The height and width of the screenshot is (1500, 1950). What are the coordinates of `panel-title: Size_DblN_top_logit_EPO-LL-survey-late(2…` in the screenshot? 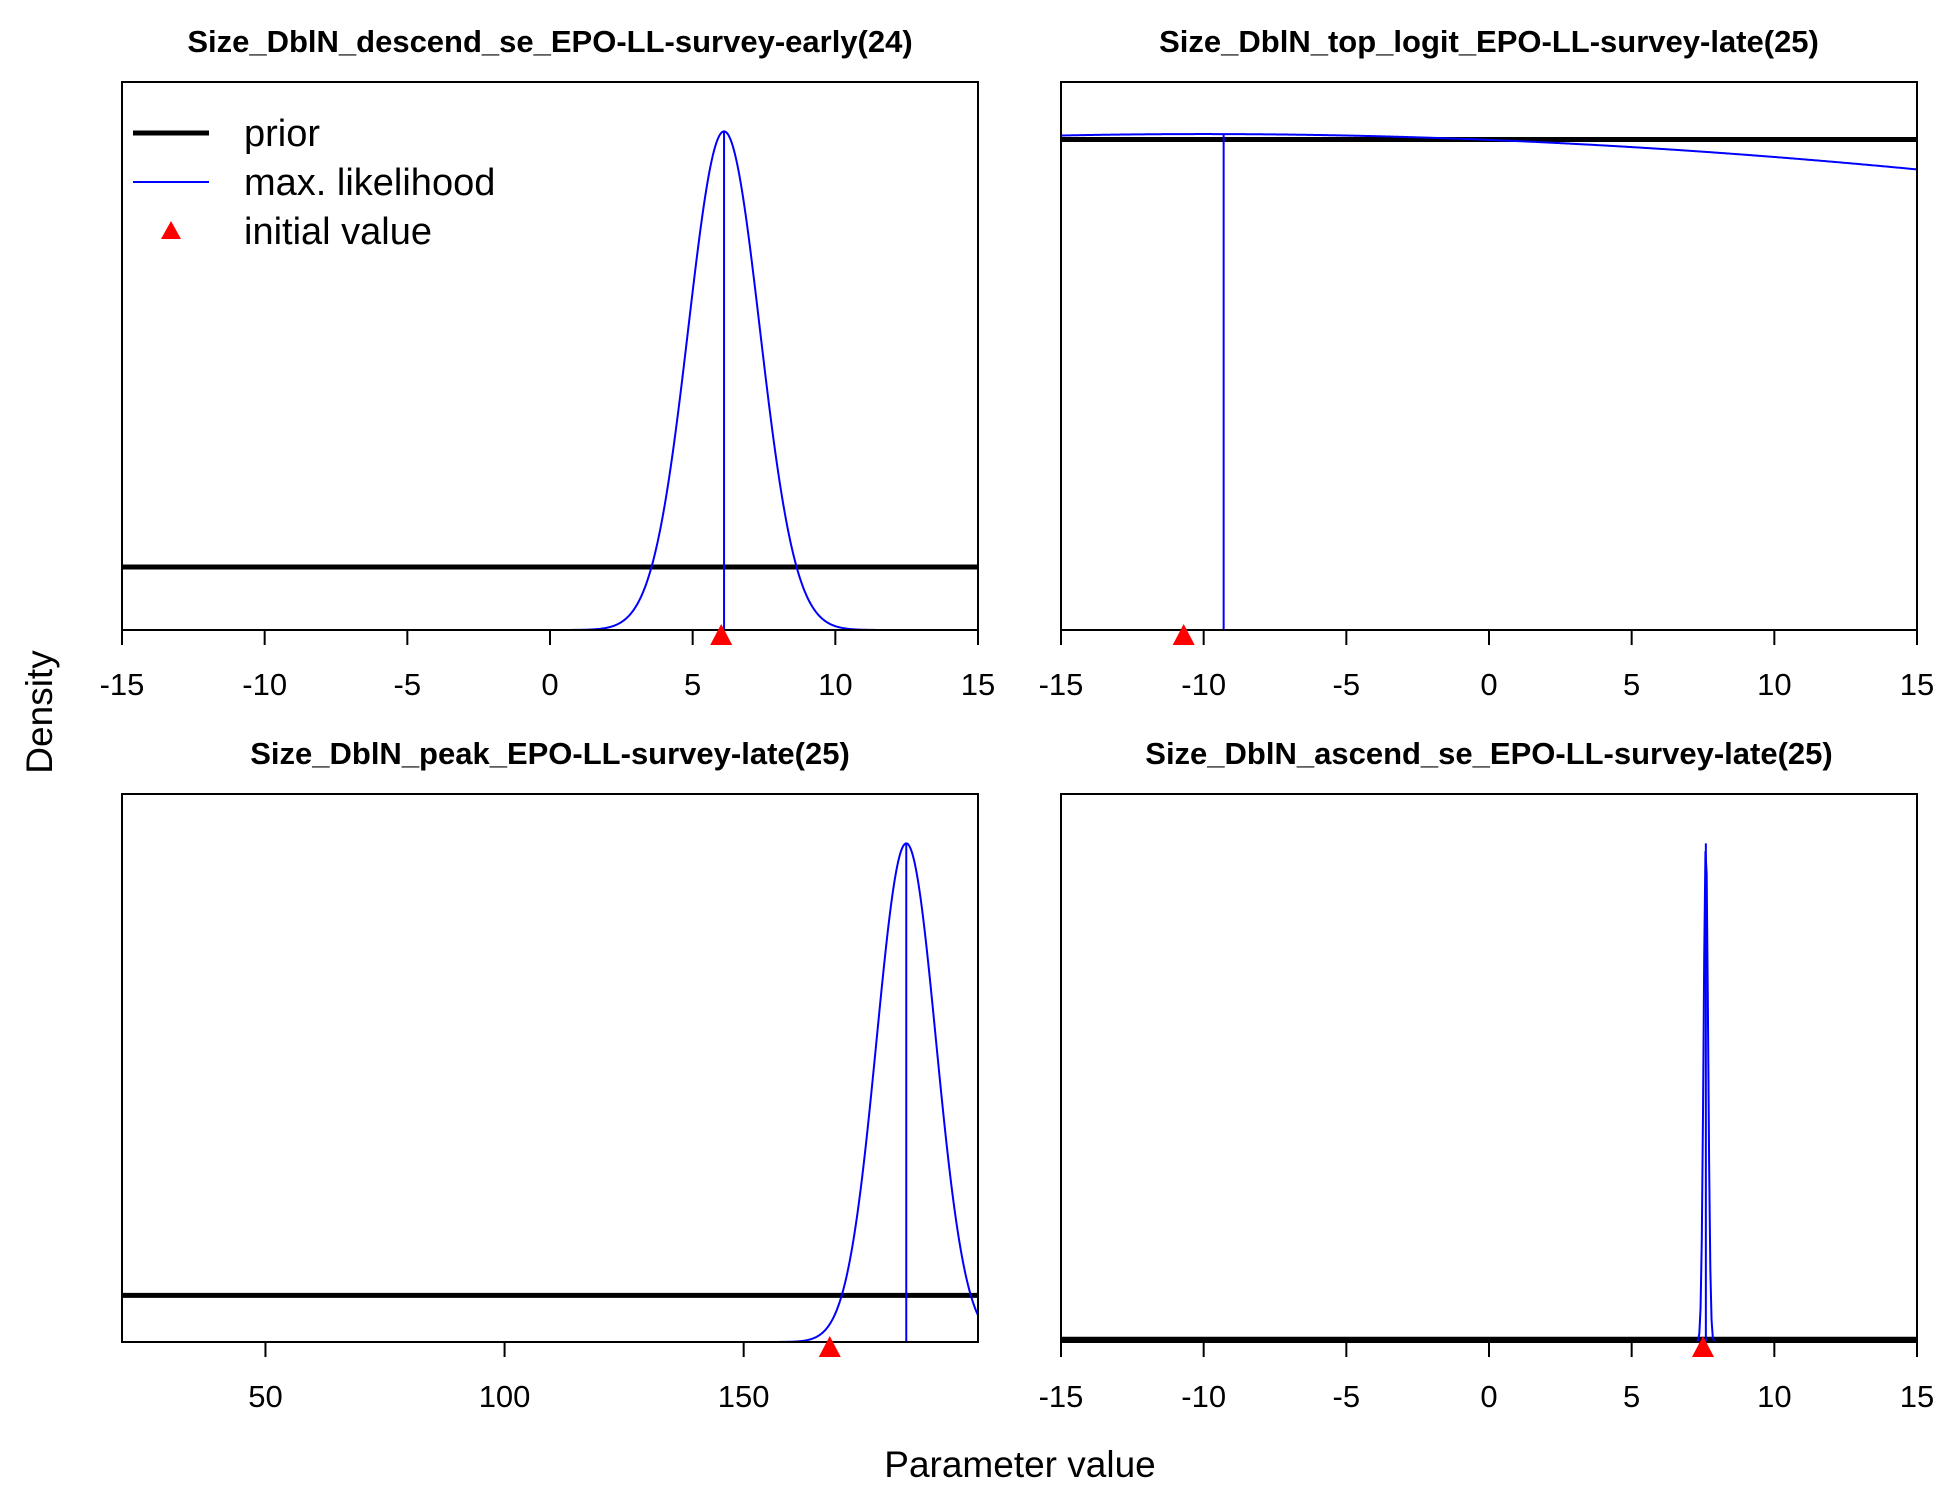 It's located at (1489, 41).